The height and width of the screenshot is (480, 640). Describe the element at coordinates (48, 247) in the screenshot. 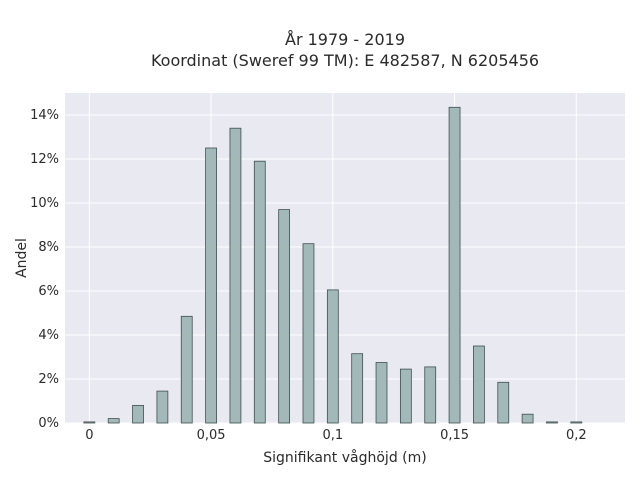

I see `y-tick-label-4: 8%` at that location.